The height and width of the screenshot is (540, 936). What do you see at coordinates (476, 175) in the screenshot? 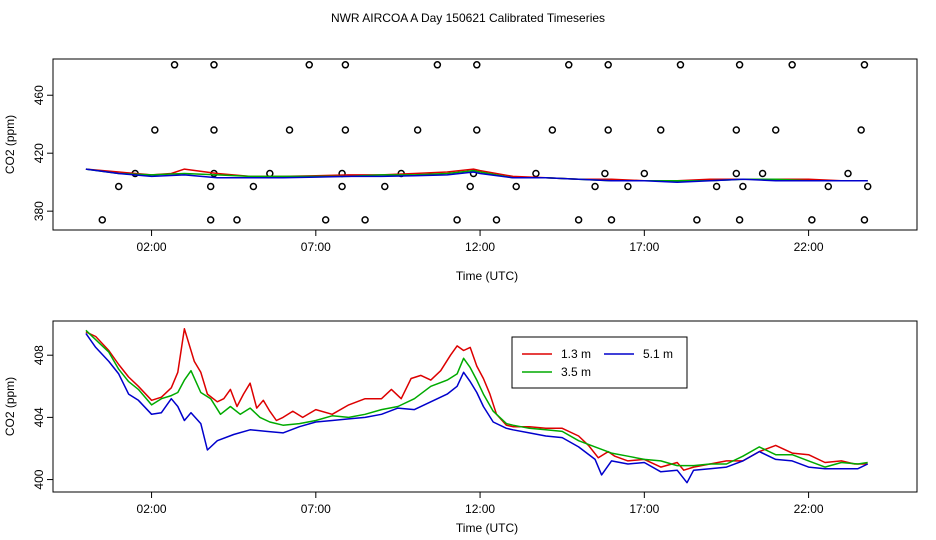
I see `series-line-5-1-m` at bounding box center [476, 175].